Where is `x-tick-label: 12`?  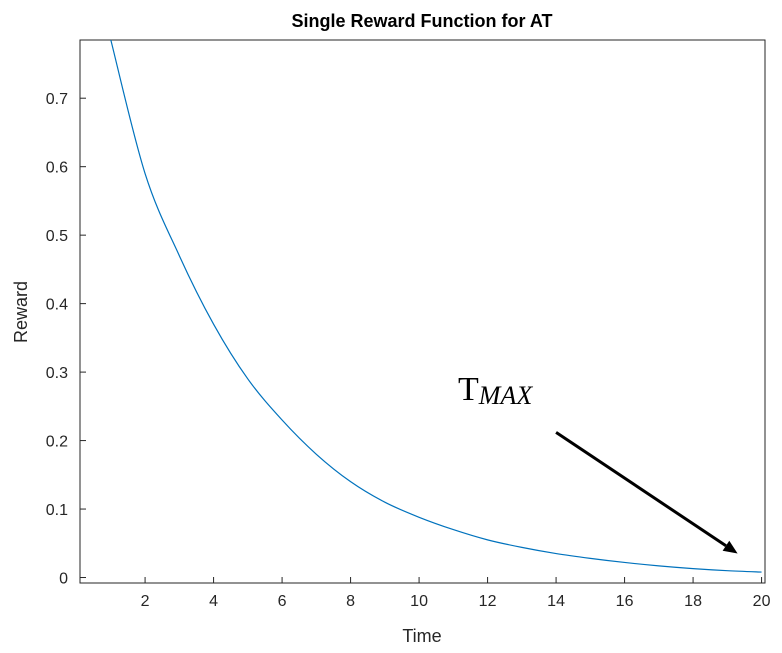 x-tick-label: 12 is located at coordinates (488, 601).